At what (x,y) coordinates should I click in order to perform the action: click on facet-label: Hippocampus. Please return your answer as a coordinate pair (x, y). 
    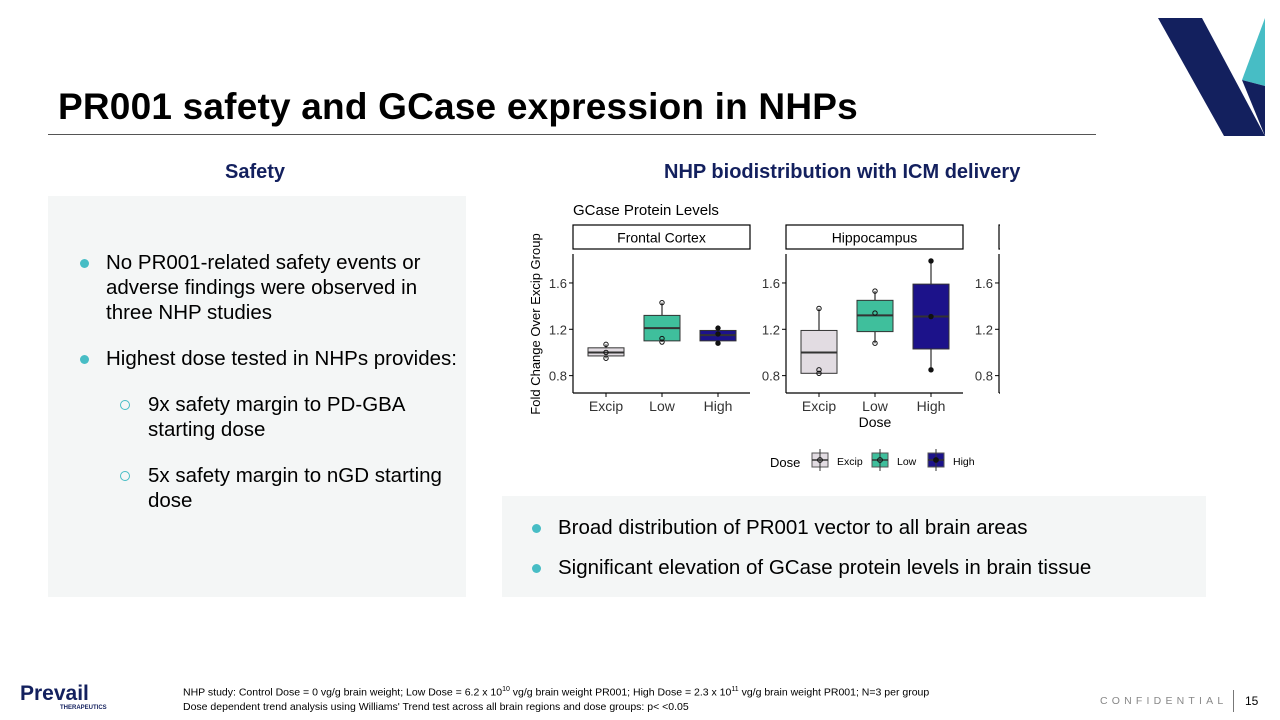
    Looking at the image, I should click on (875, 238).